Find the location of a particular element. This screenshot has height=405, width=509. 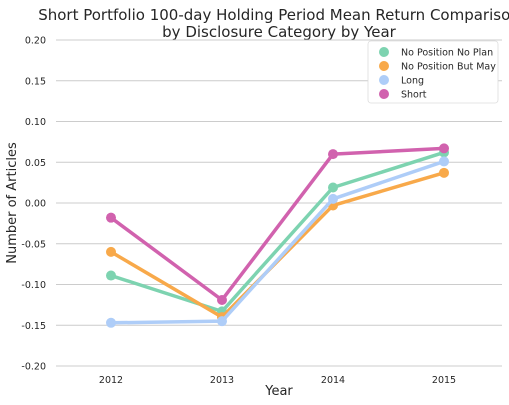

legend-label: No Position But May is located at coordinates (448, 67).